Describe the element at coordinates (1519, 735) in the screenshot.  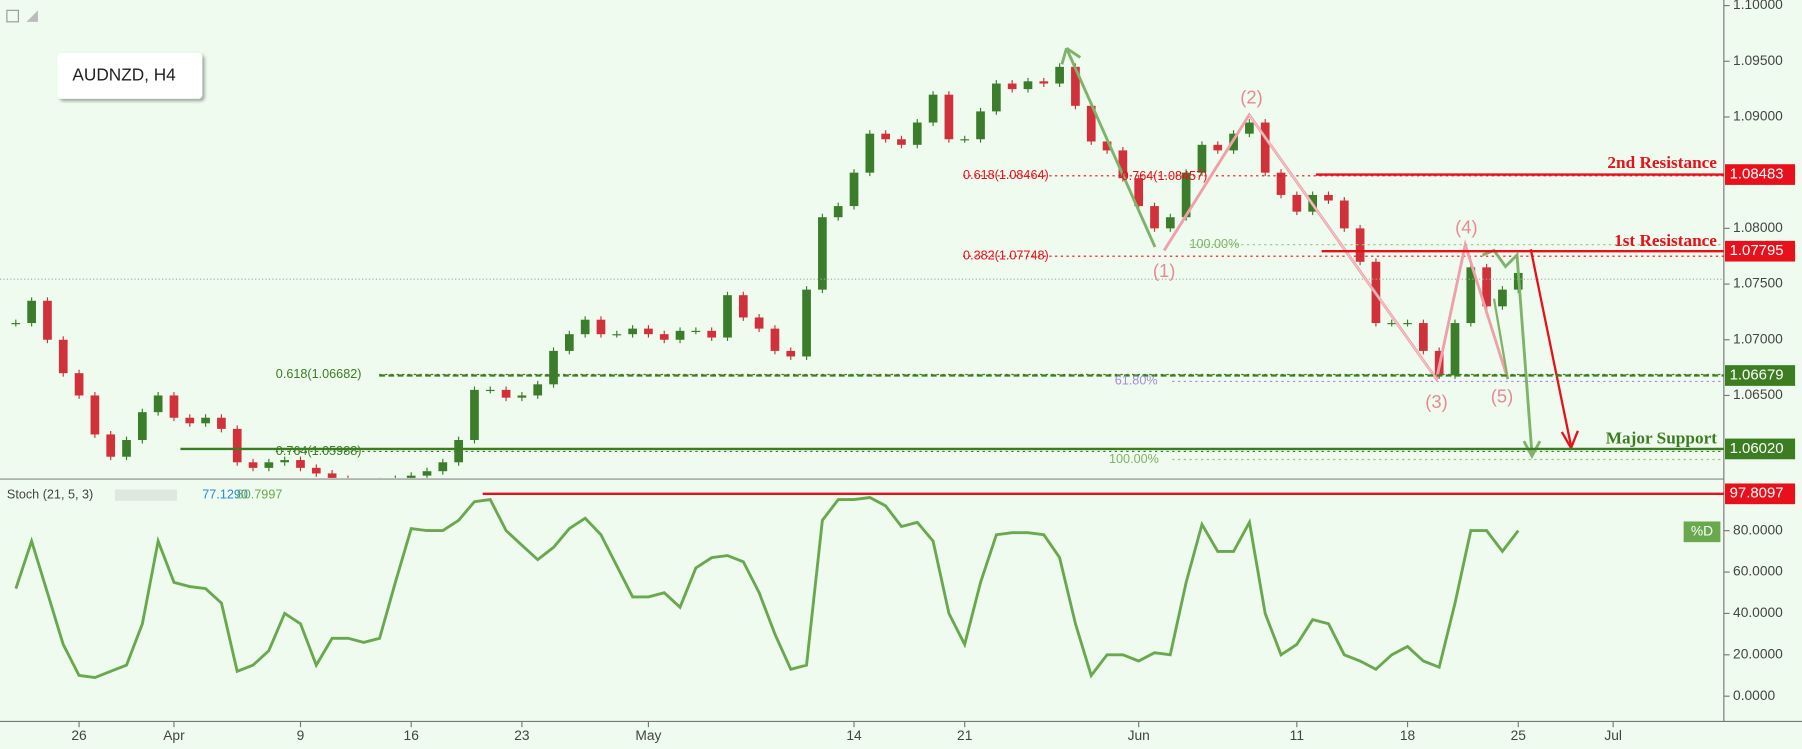
I see `x-tick-label: 25` at that location.